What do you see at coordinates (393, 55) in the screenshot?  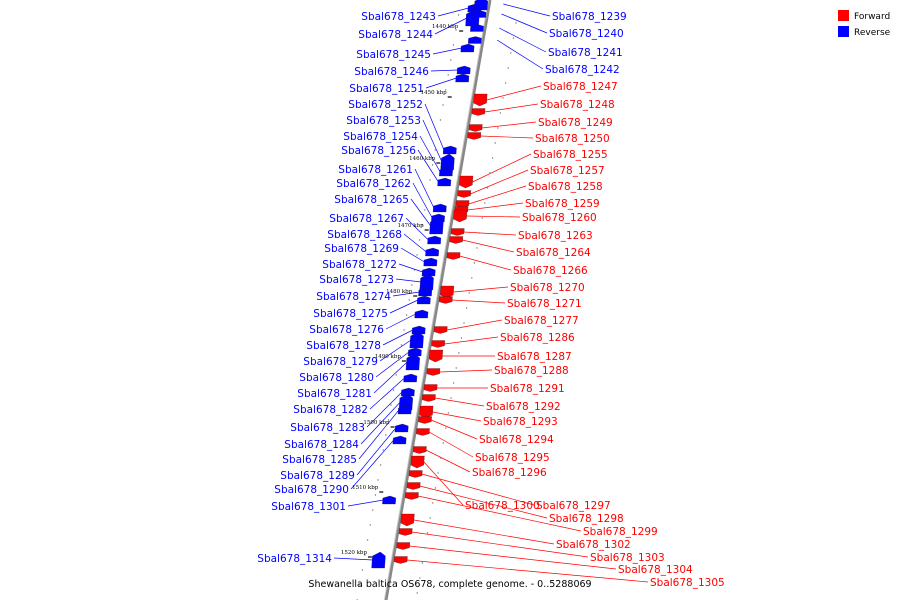 I see `gene-label-left: Sbal678_1245` at bounding box center [393, 55].